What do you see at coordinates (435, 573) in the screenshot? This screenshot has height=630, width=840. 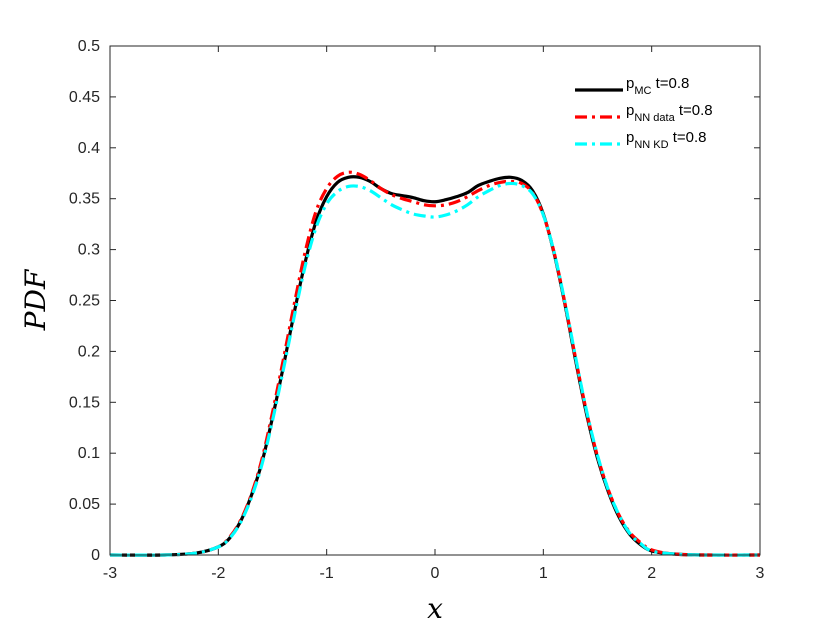 I see `x-tick-label: 0` at bounding box center [435, 573].